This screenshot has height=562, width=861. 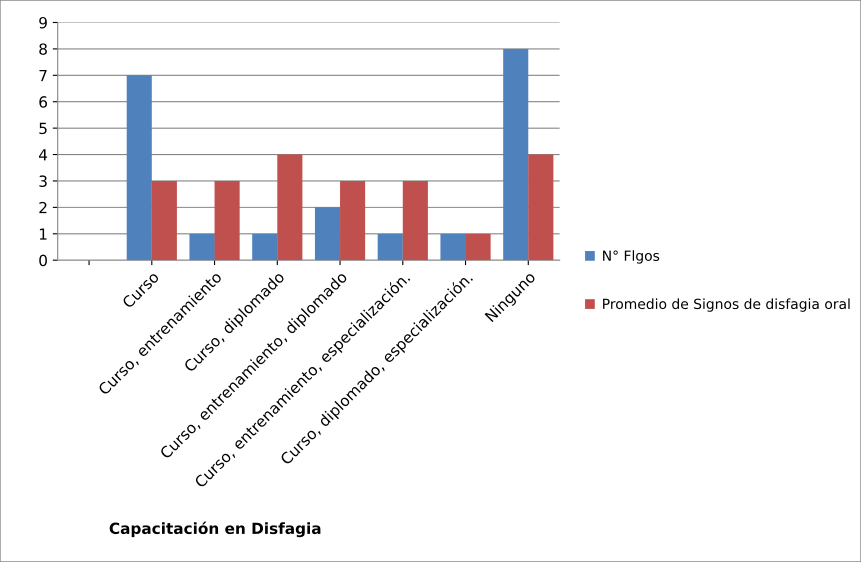 I want to click on y-tick-label: 0, so click(x=43, y=260).